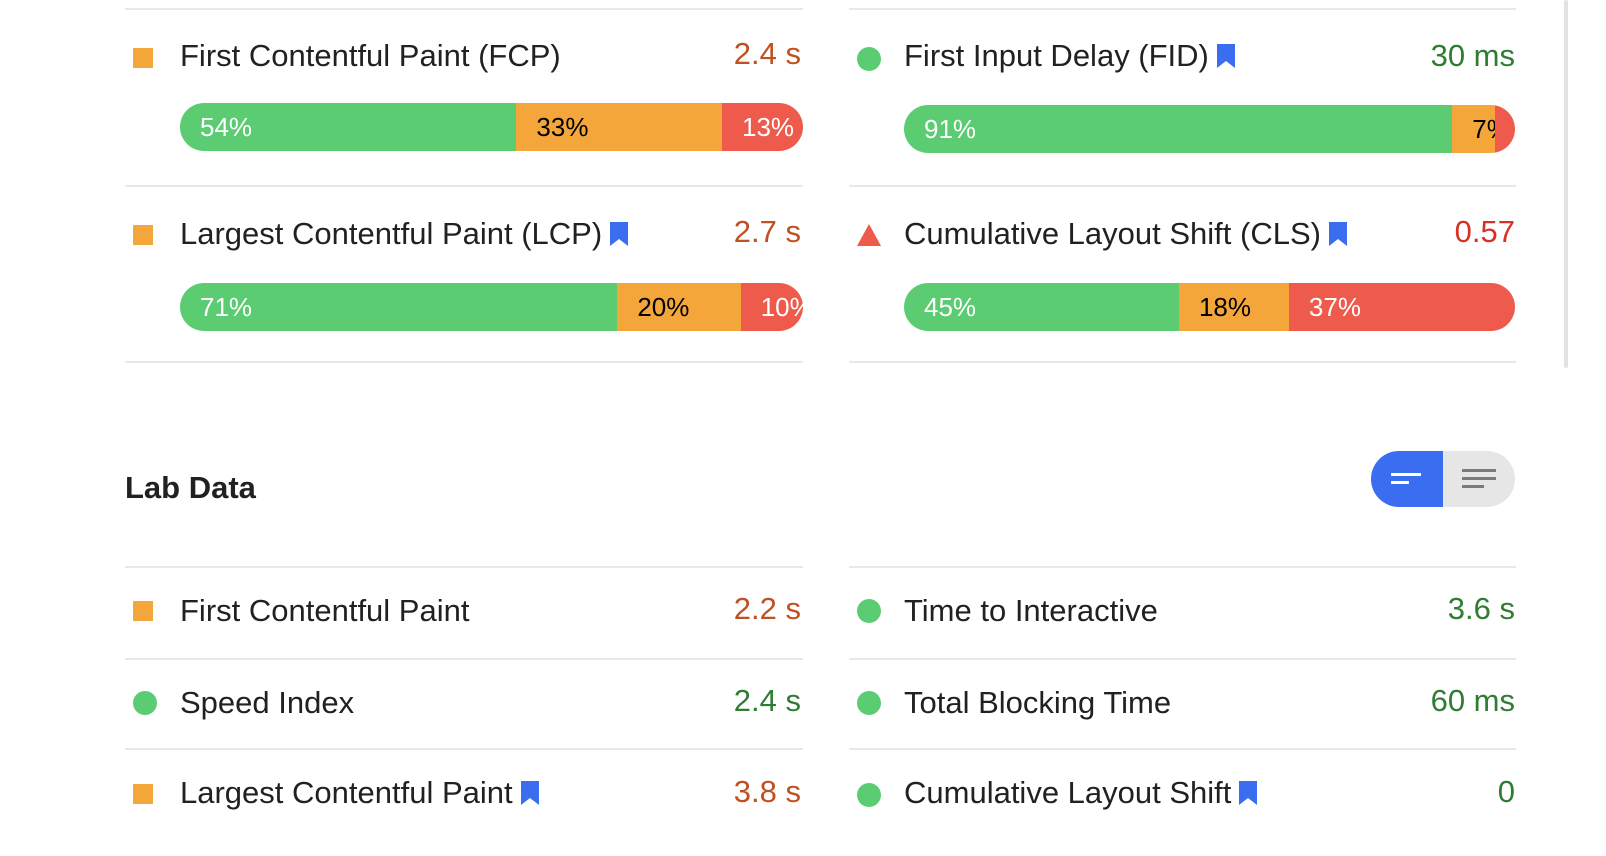 This screenshot has width=1606, height=856. What do you see at coordinates (359, 793) in the screenshot?
I see `metric-label: Largest Contentful Paint` at bounding box center [359, 793].